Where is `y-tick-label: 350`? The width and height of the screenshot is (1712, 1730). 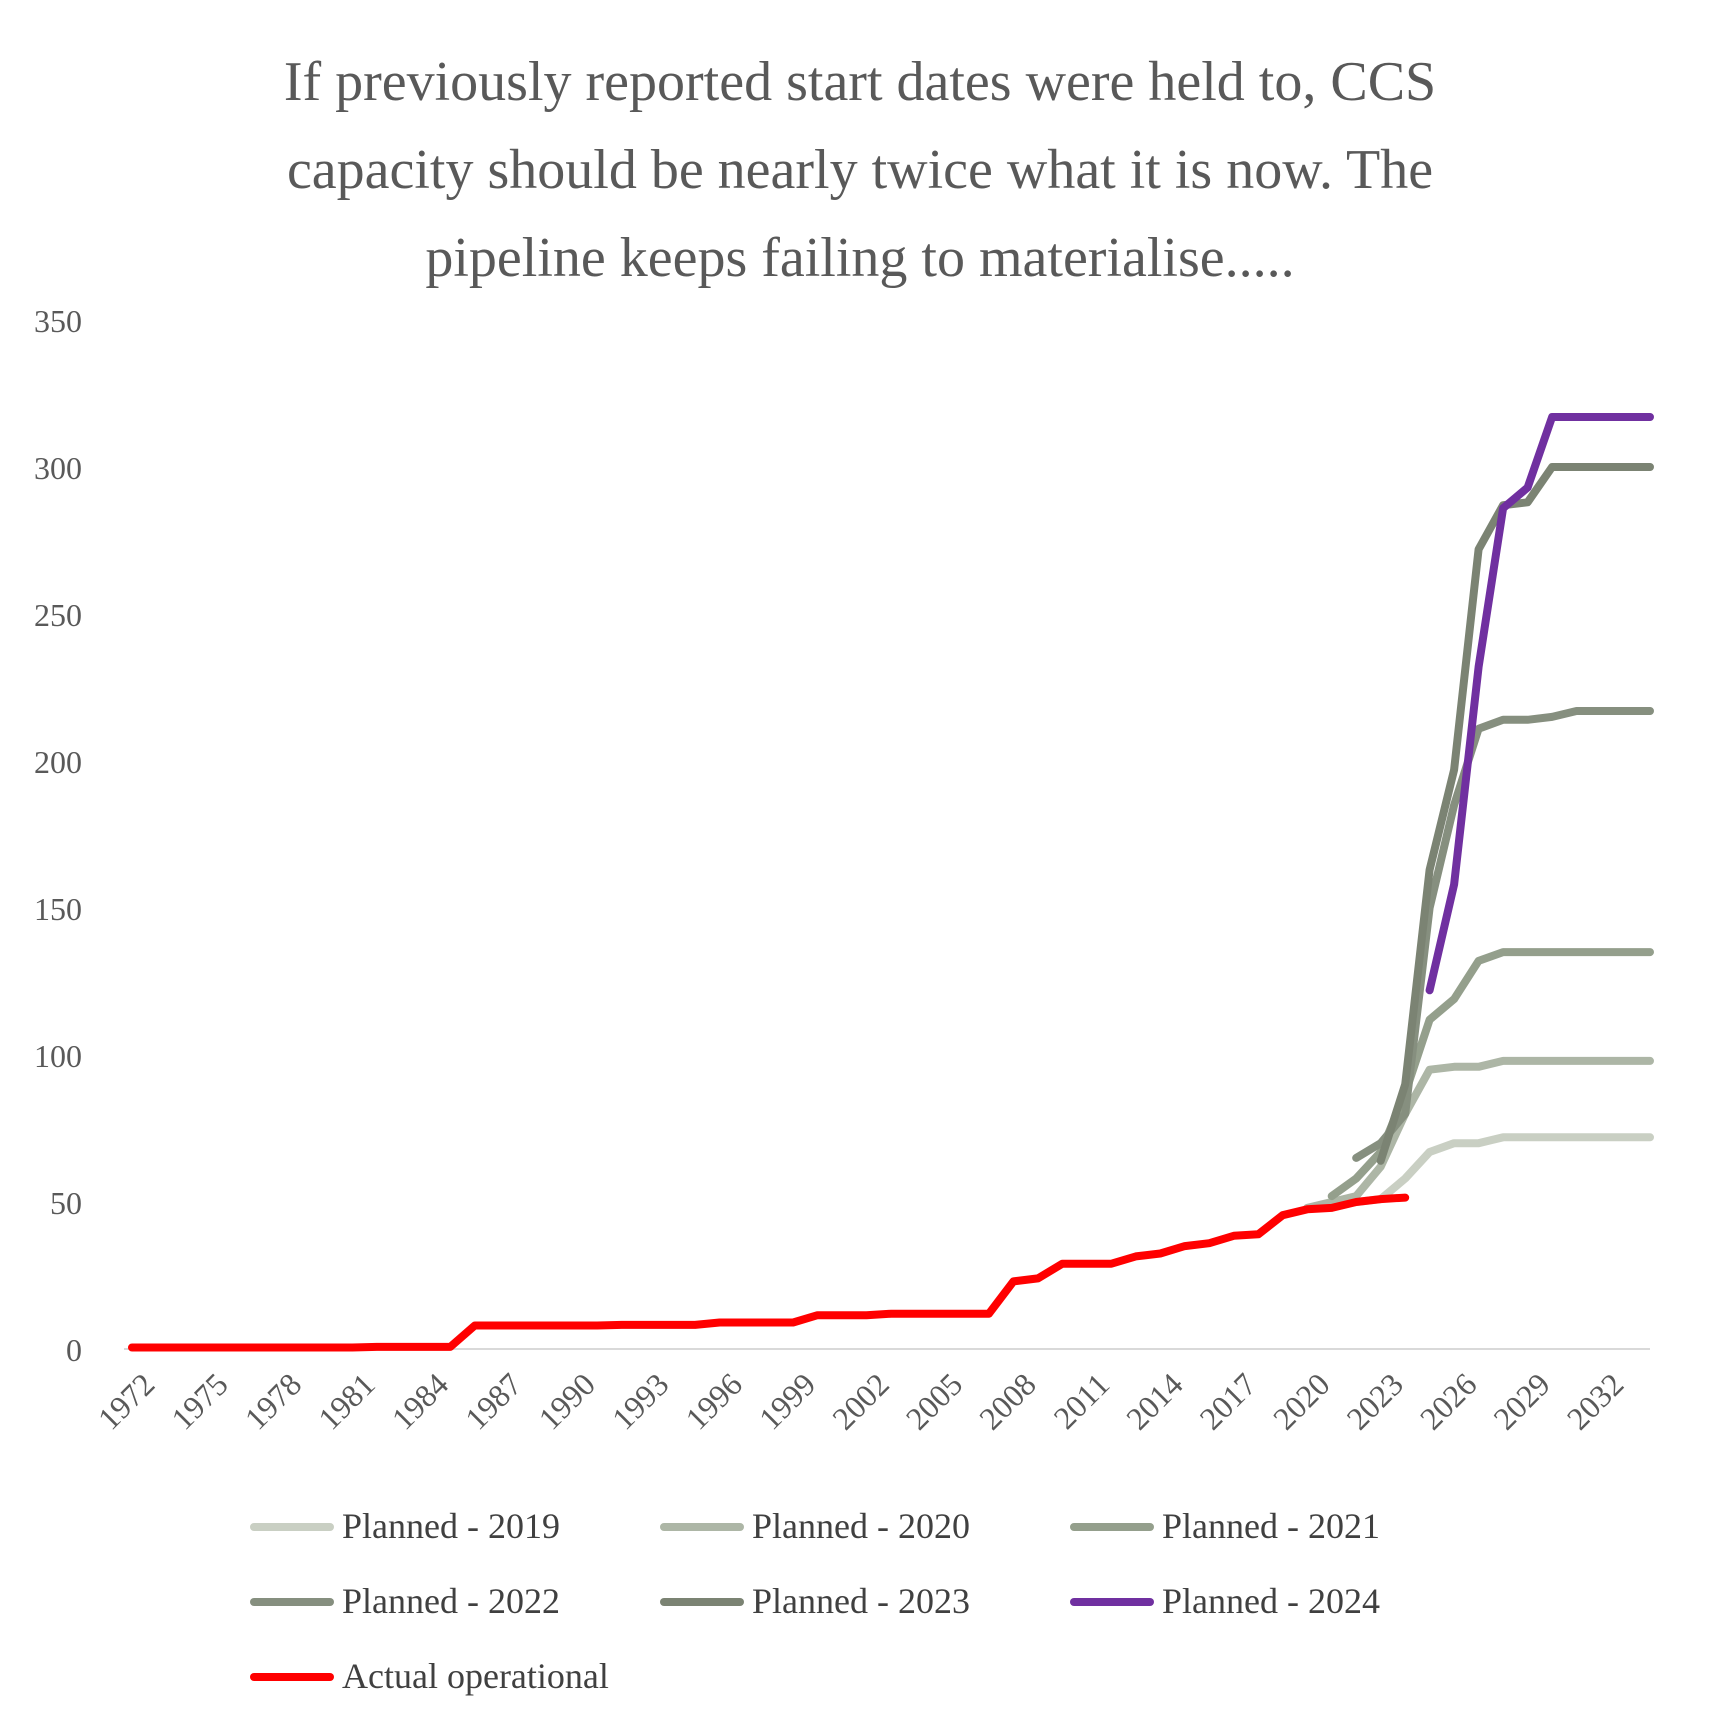 y-tick-label: 350 is located at coordinates (58, 321).